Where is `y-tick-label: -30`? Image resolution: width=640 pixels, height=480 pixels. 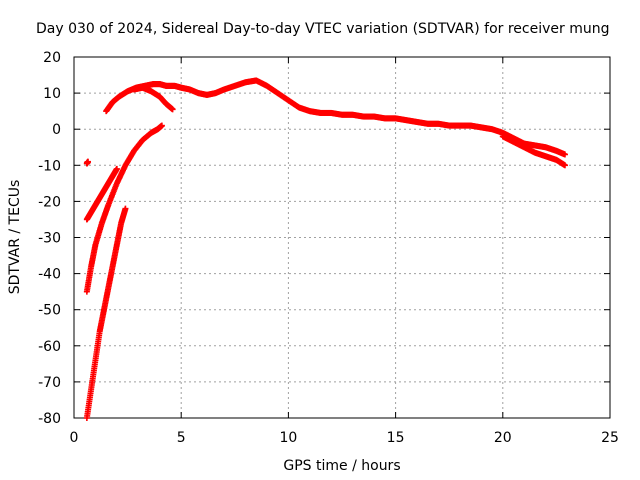 y-tick-label: -30 is located at coordinates (49, 239).